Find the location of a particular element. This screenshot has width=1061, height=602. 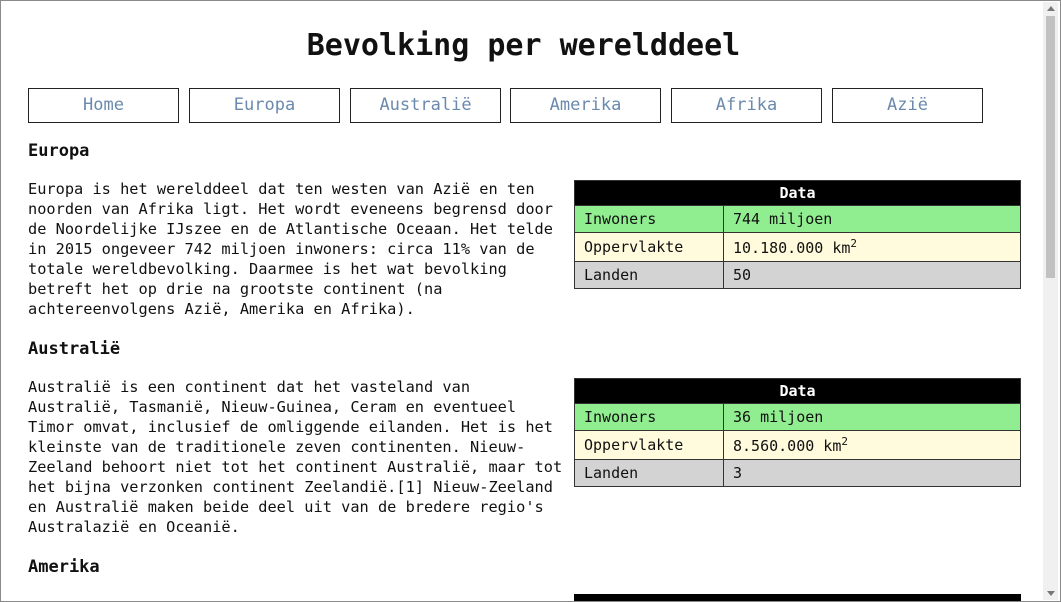

table-row: Oppervlakte 10.180.000 km2 is located at coordinates (797, 247).